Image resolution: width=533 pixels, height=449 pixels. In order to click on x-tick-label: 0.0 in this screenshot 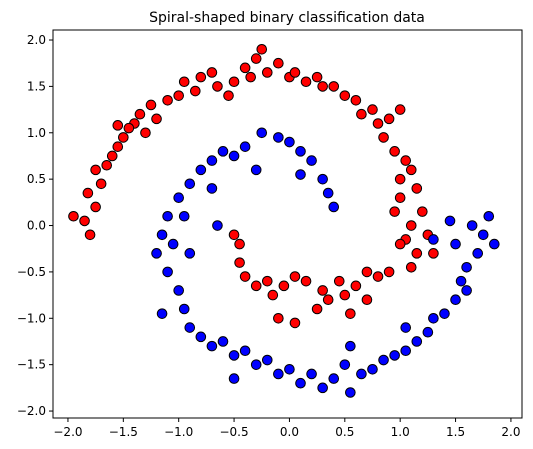, I will do `click(289, 432)`.